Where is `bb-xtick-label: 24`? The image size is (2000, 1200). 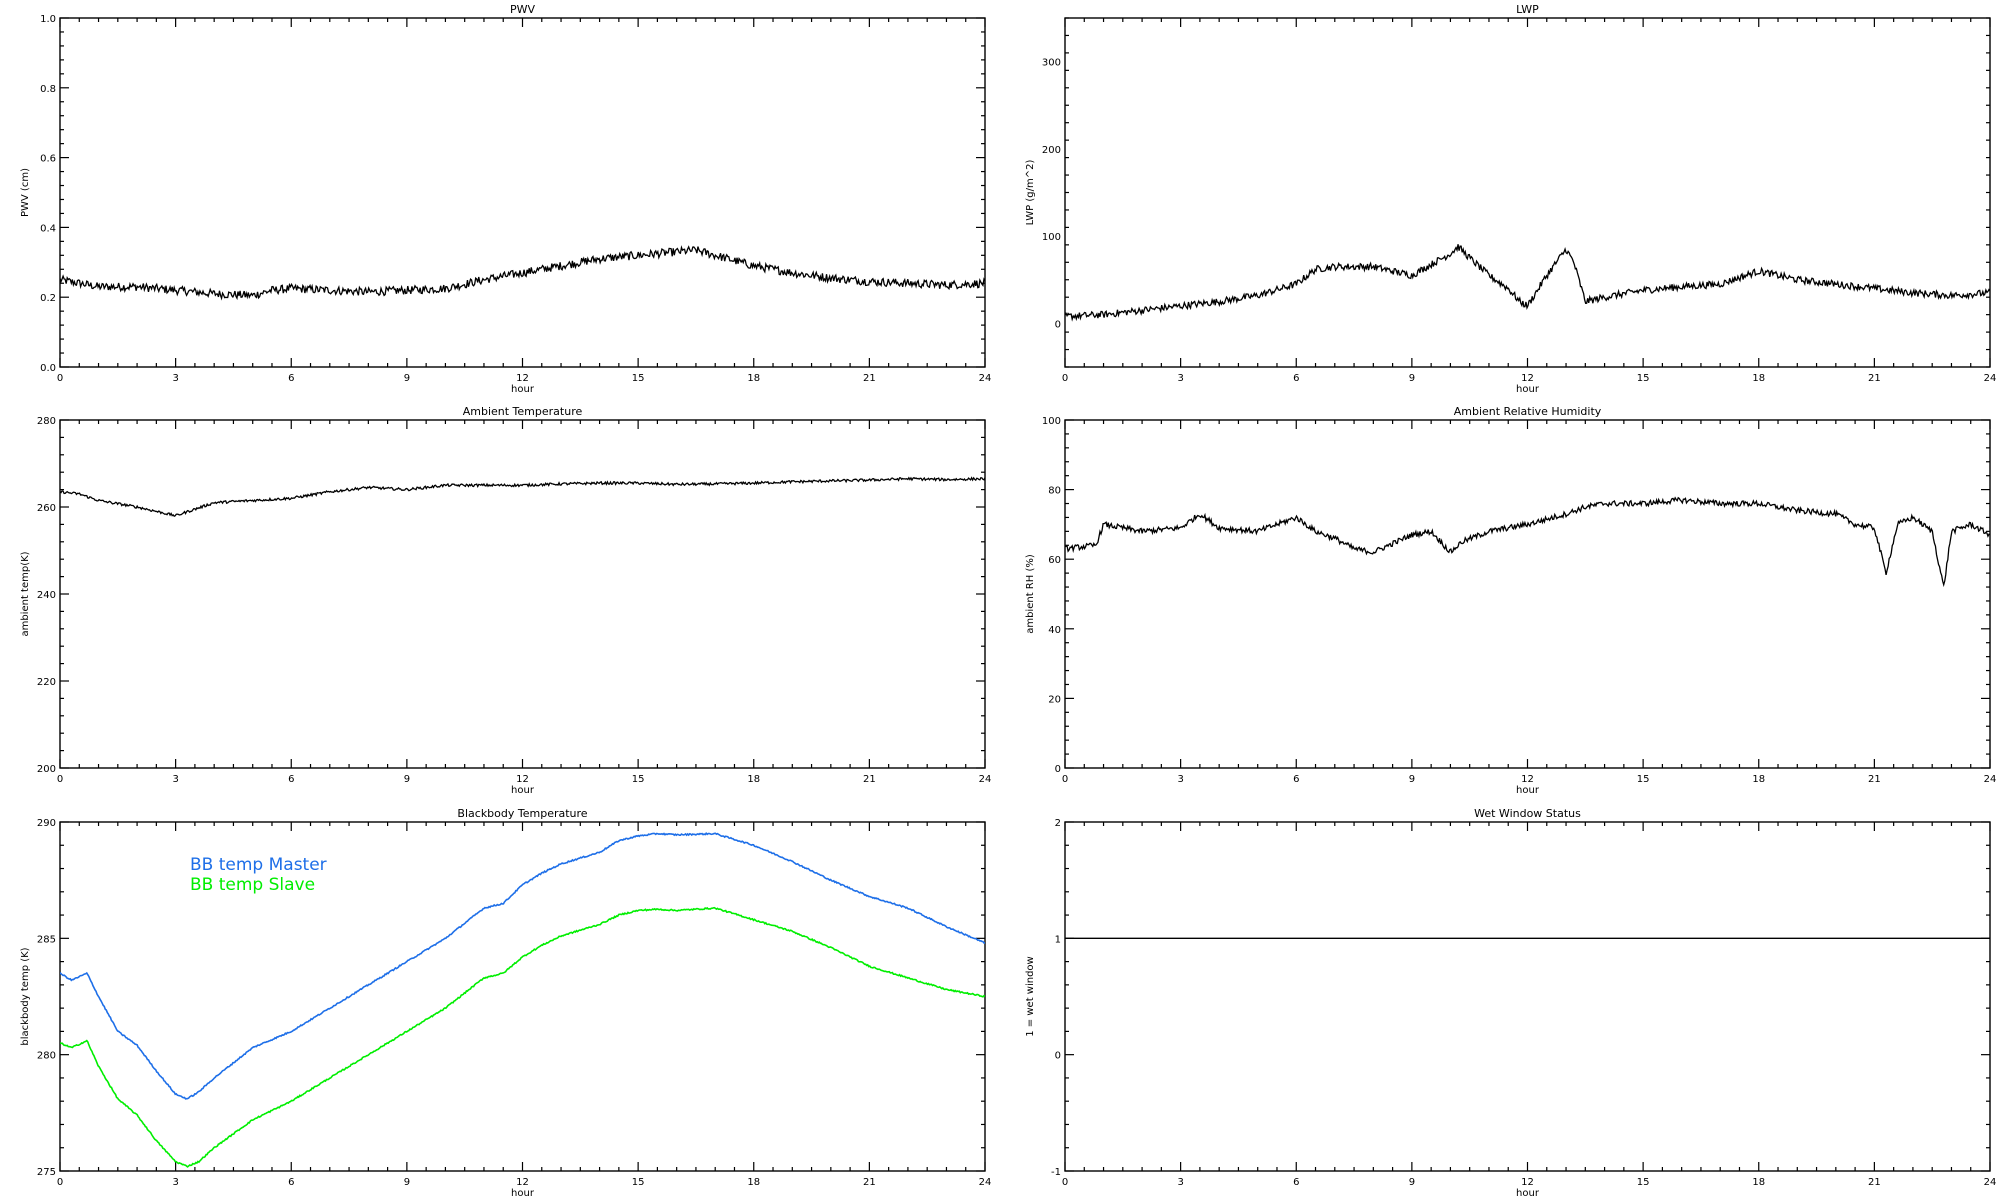 bb-xtick-label: 24 is located at coordinates (985, 1182).